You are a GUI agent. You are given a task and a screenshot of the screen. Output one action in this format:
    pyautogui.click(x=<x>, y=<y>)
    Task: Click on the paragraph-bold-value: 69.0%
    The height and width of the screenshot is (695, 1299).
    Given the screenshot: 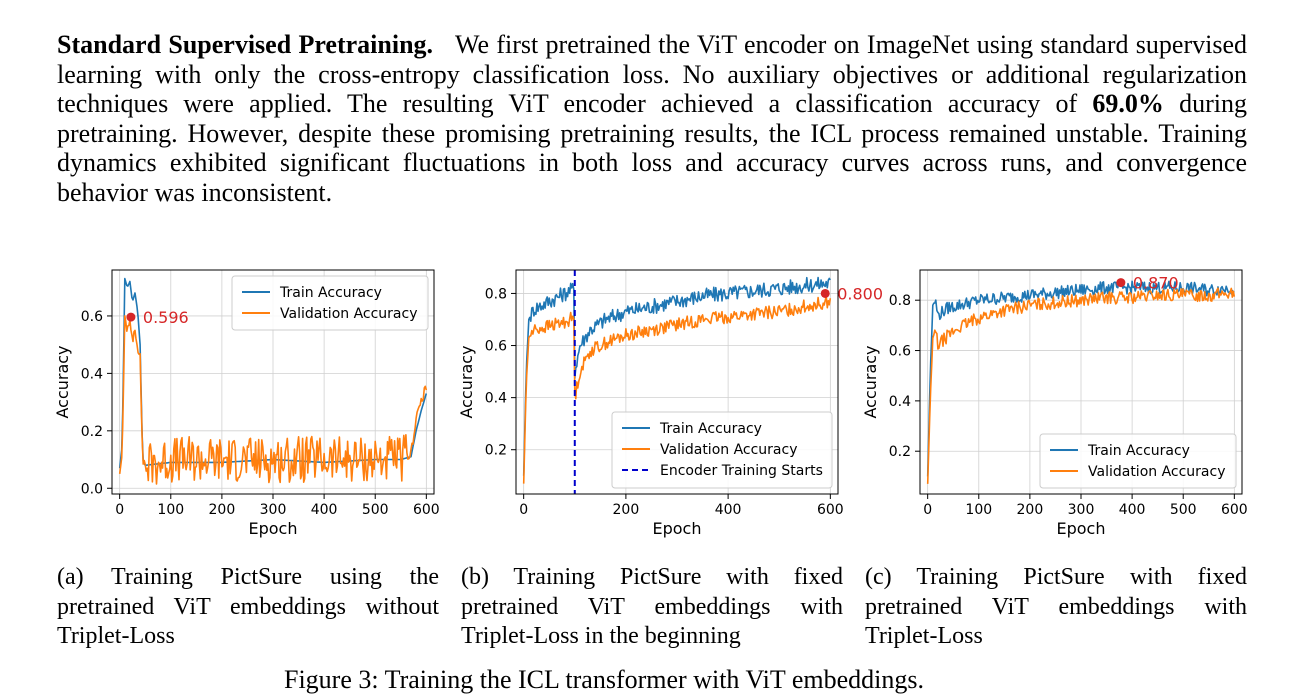 What is the action you would take?
    pyautogui.click(x=1128, y=104)
    